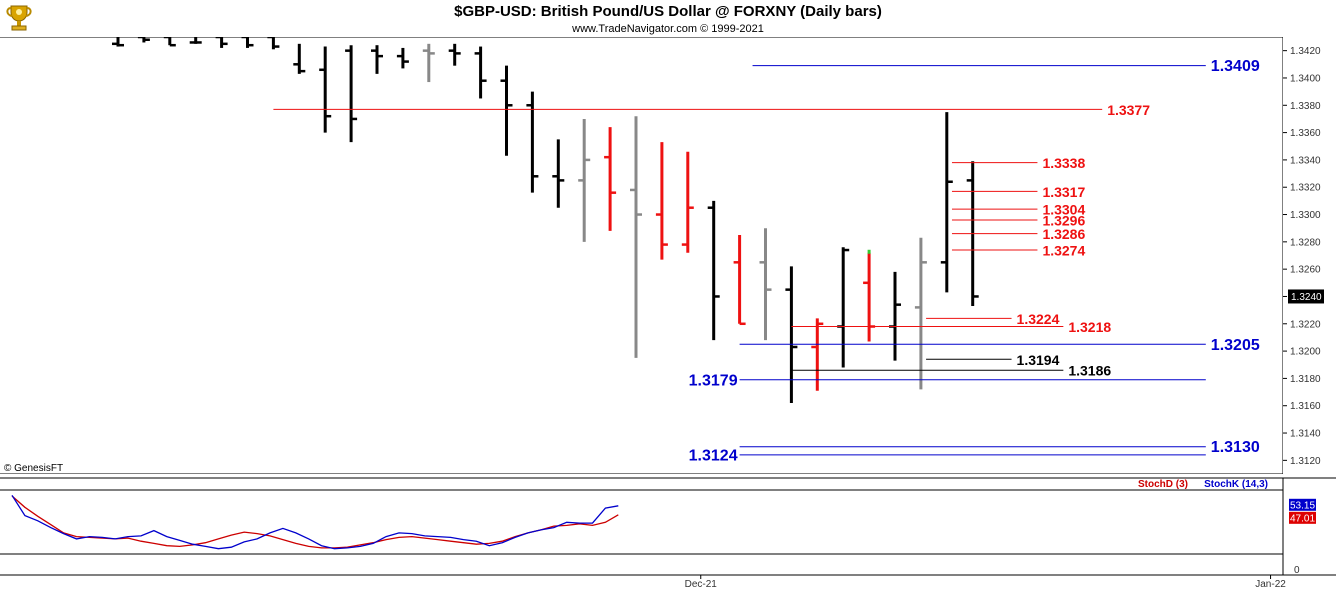  What do you see at coordinates (1305, 352) in the screenshot?
I see `price-tick-label: 1.3200` at bounding box center [1305, 352].